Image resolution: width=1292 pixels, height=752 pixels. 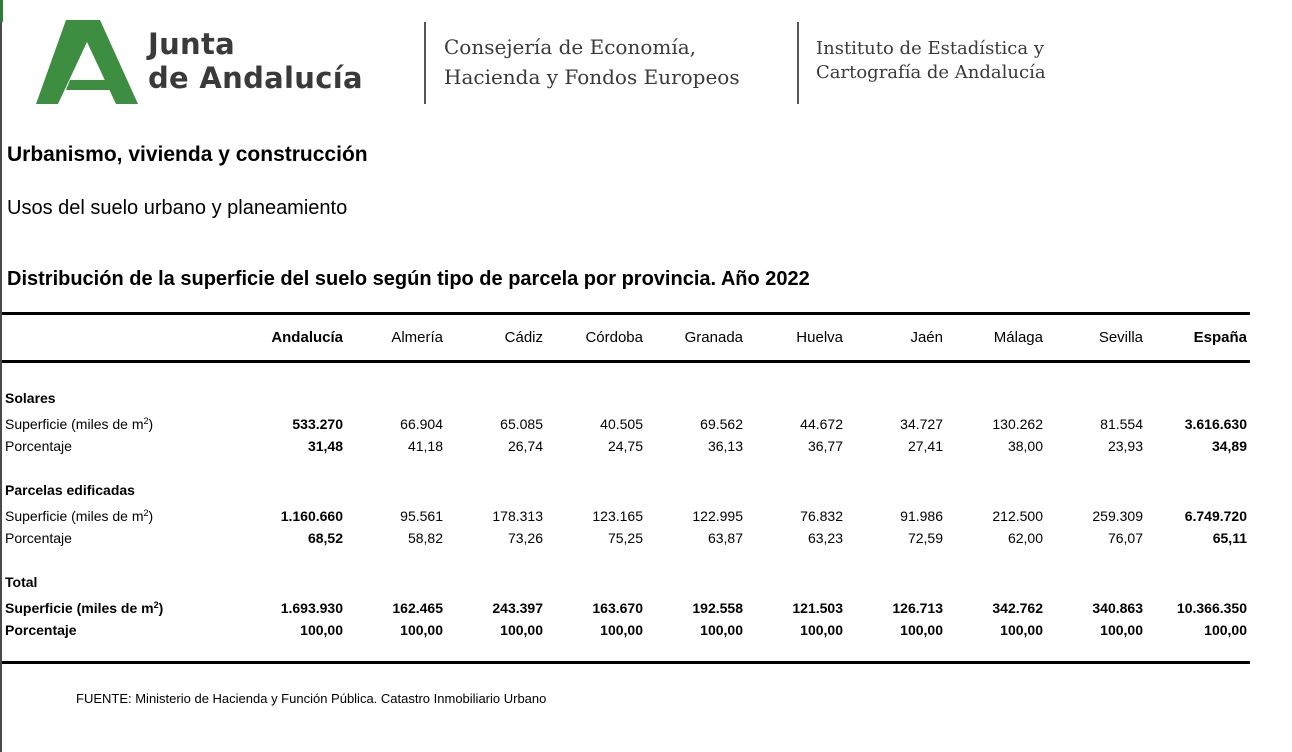 I want to click on left-border-accent, so click(x=1, y=11).